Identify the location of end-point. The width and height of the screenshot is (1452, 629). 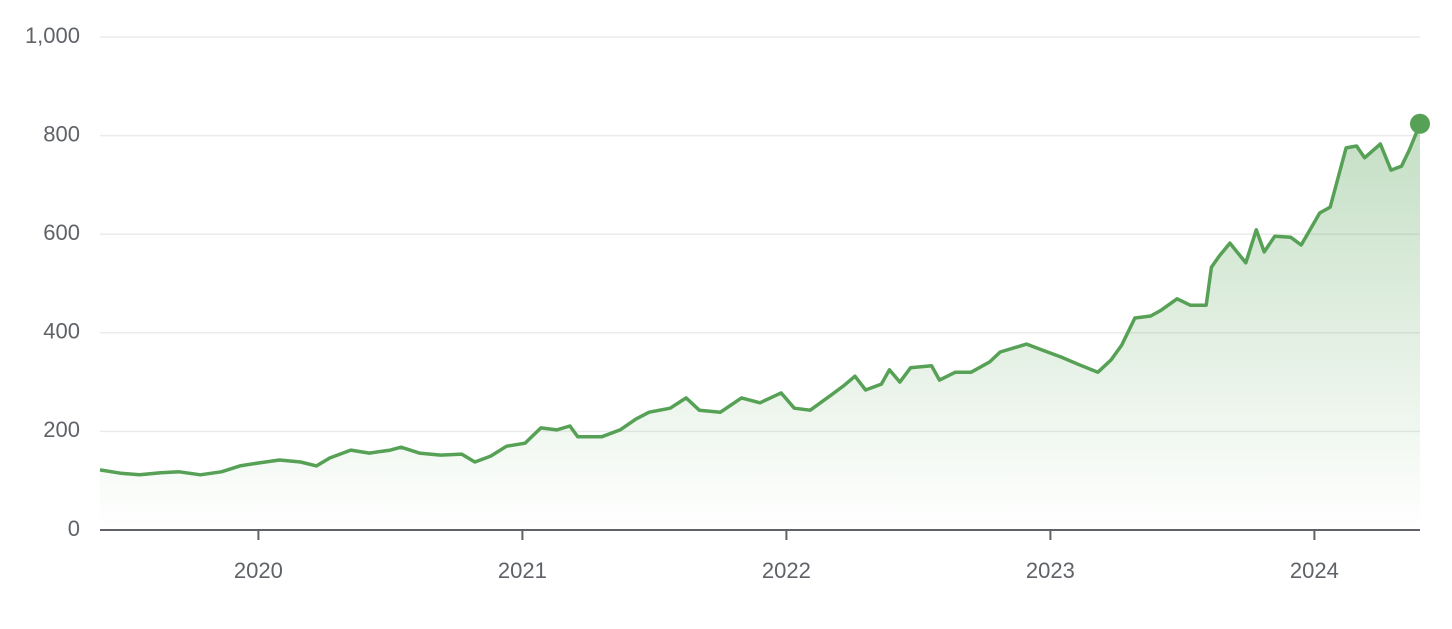
(1420, 123).